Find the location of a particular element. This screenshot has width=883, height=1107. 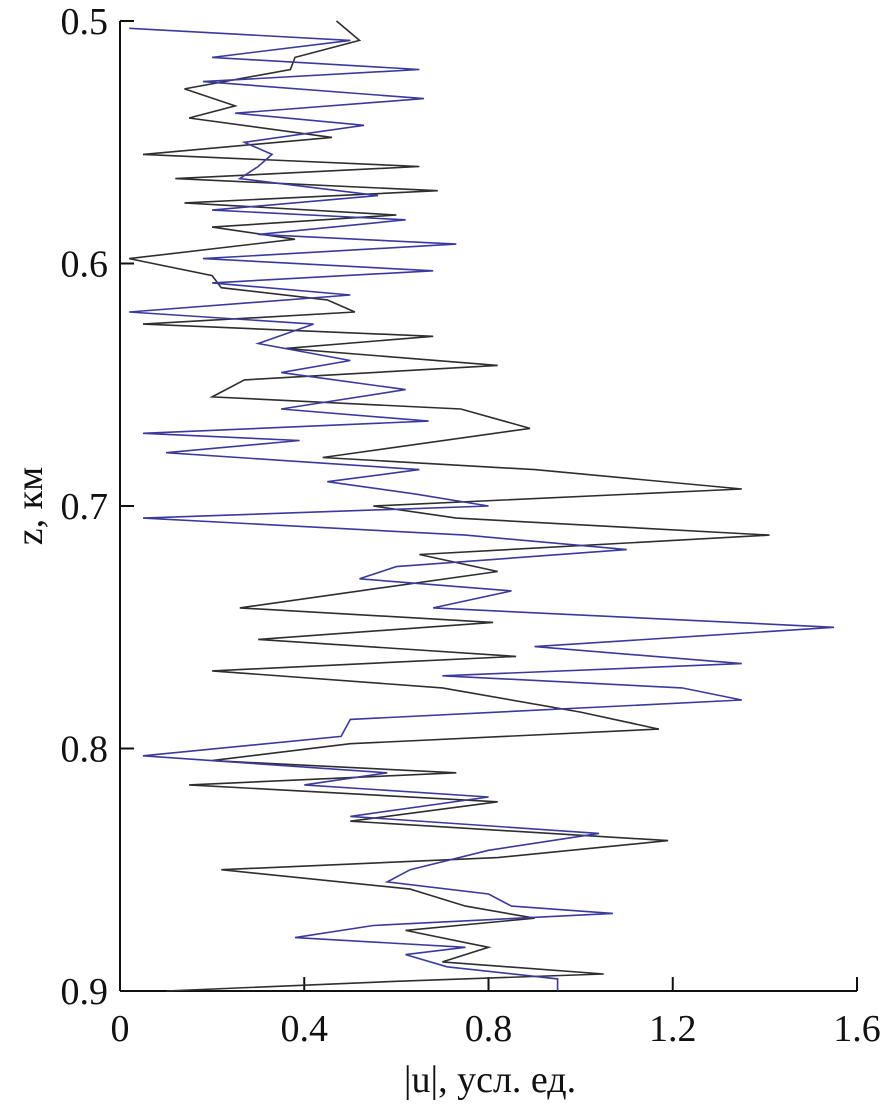

y-tick-label: 0.6 is located at coordinates (85, 265).